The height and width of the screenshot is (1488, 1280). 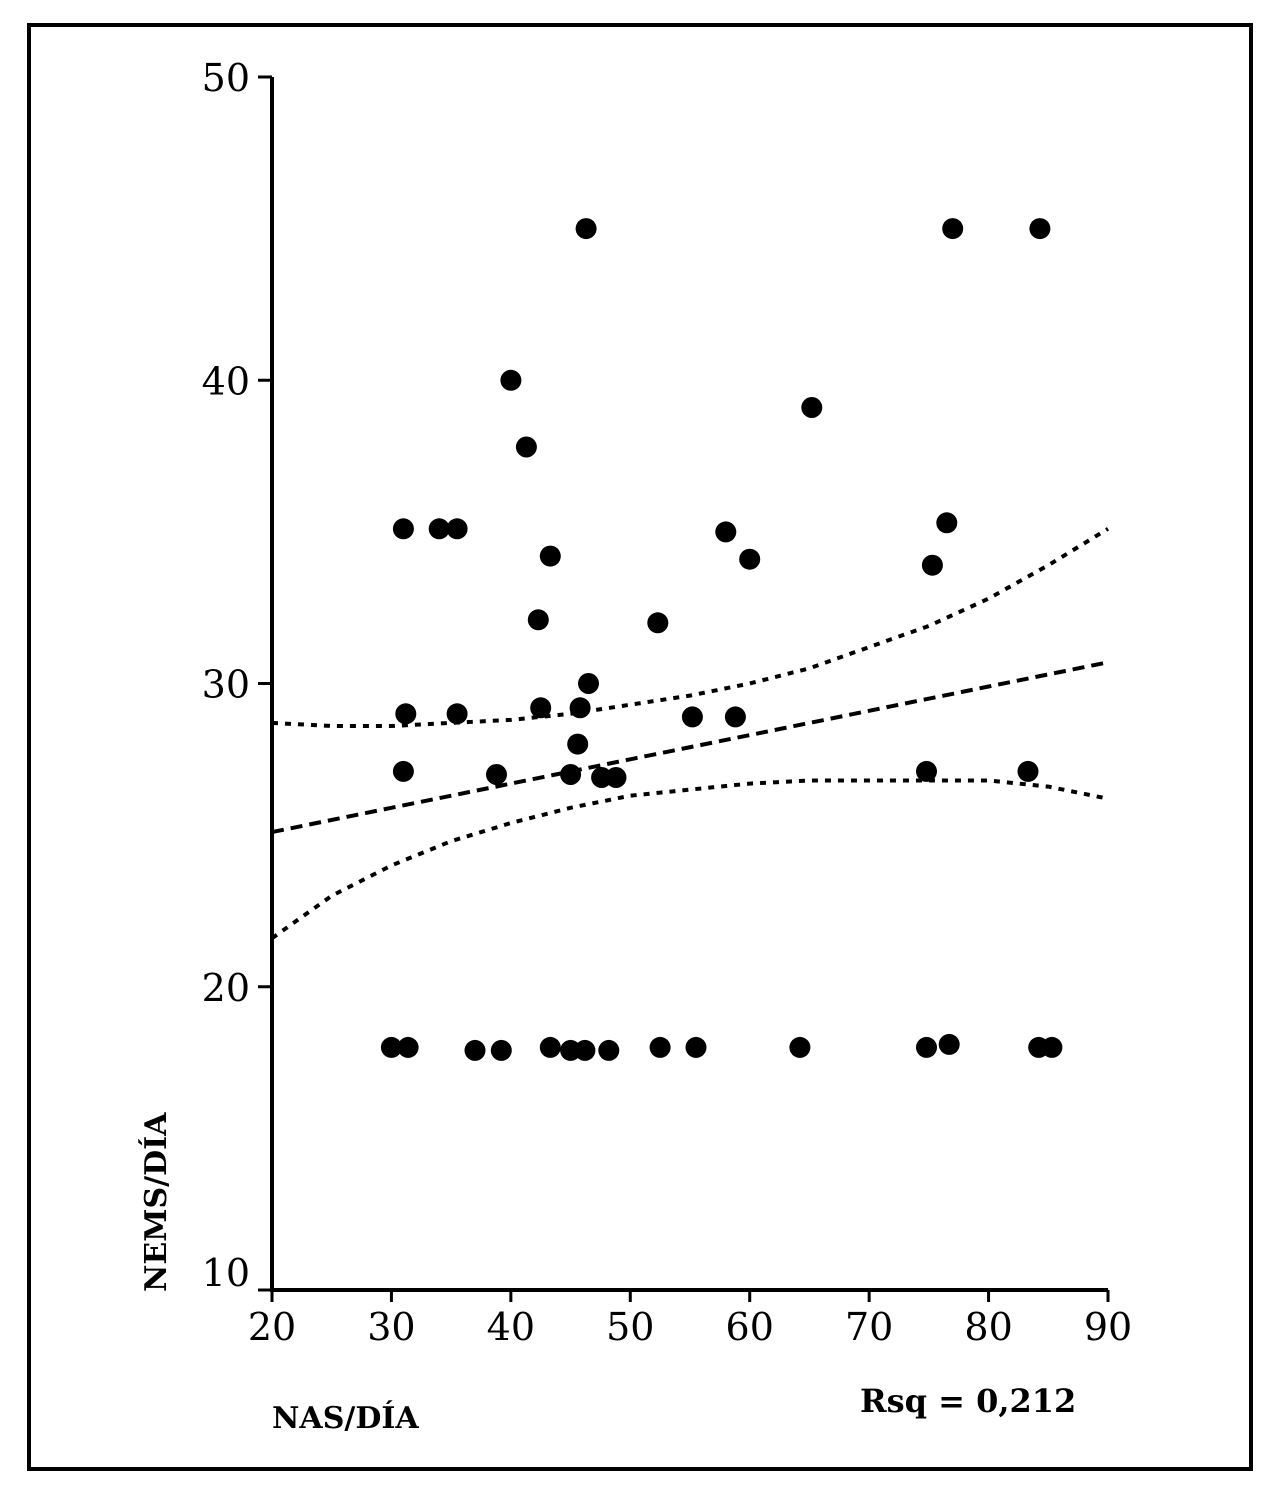 I want to click on x-tick-label: 50, so click(x=630, y=1327).